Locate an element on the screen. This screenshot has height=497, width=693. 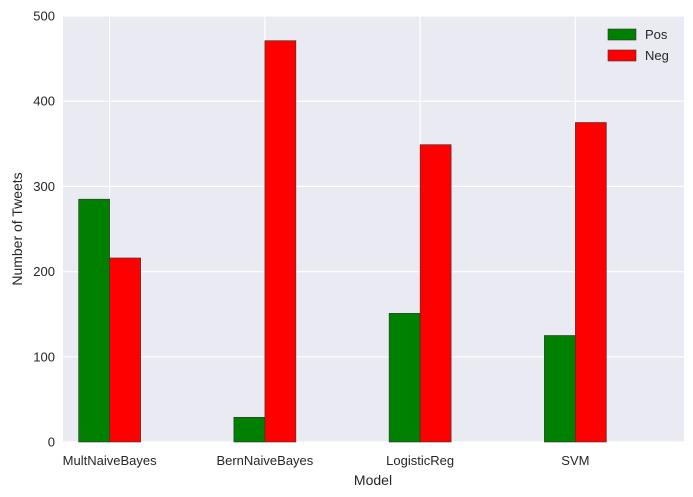
y-tick-label: 100 is located at coordinates (44, 356).